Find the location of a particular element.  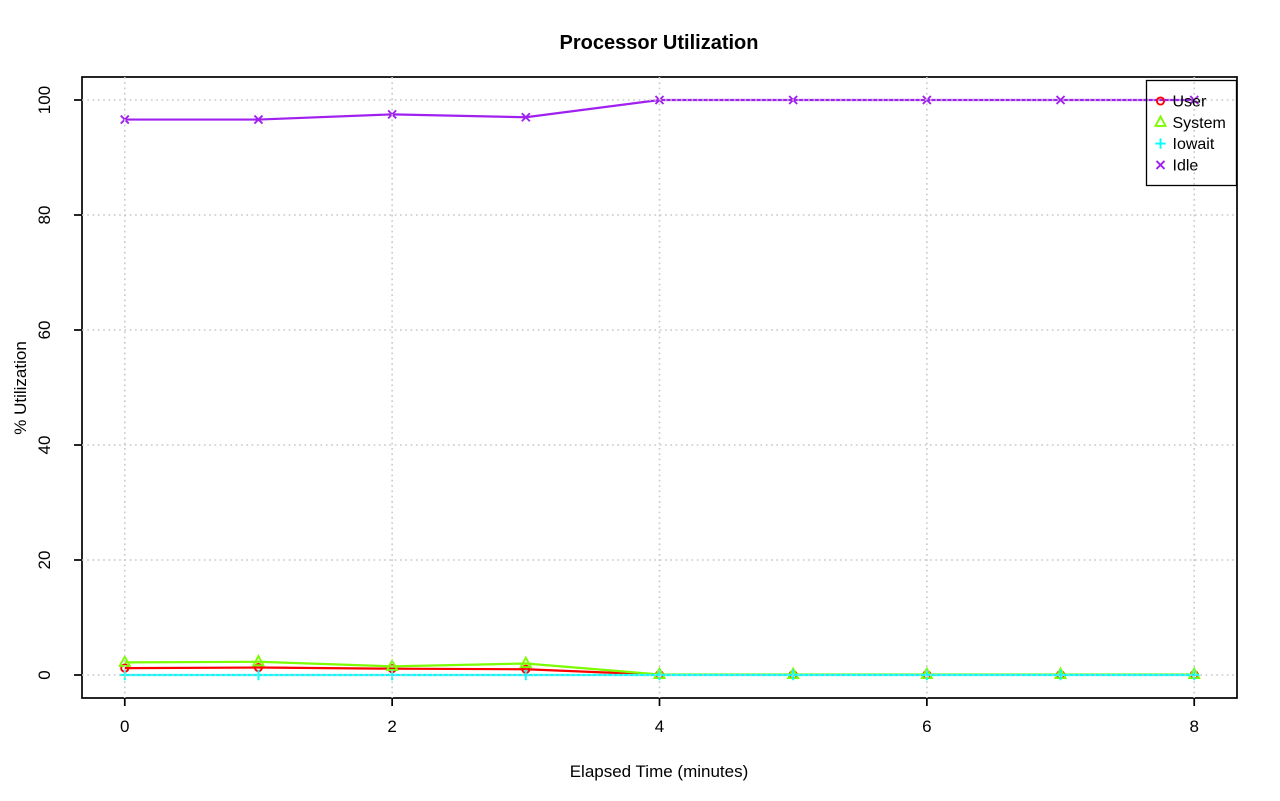

y-tick-label: 40 is located at coordinates (44, 445).